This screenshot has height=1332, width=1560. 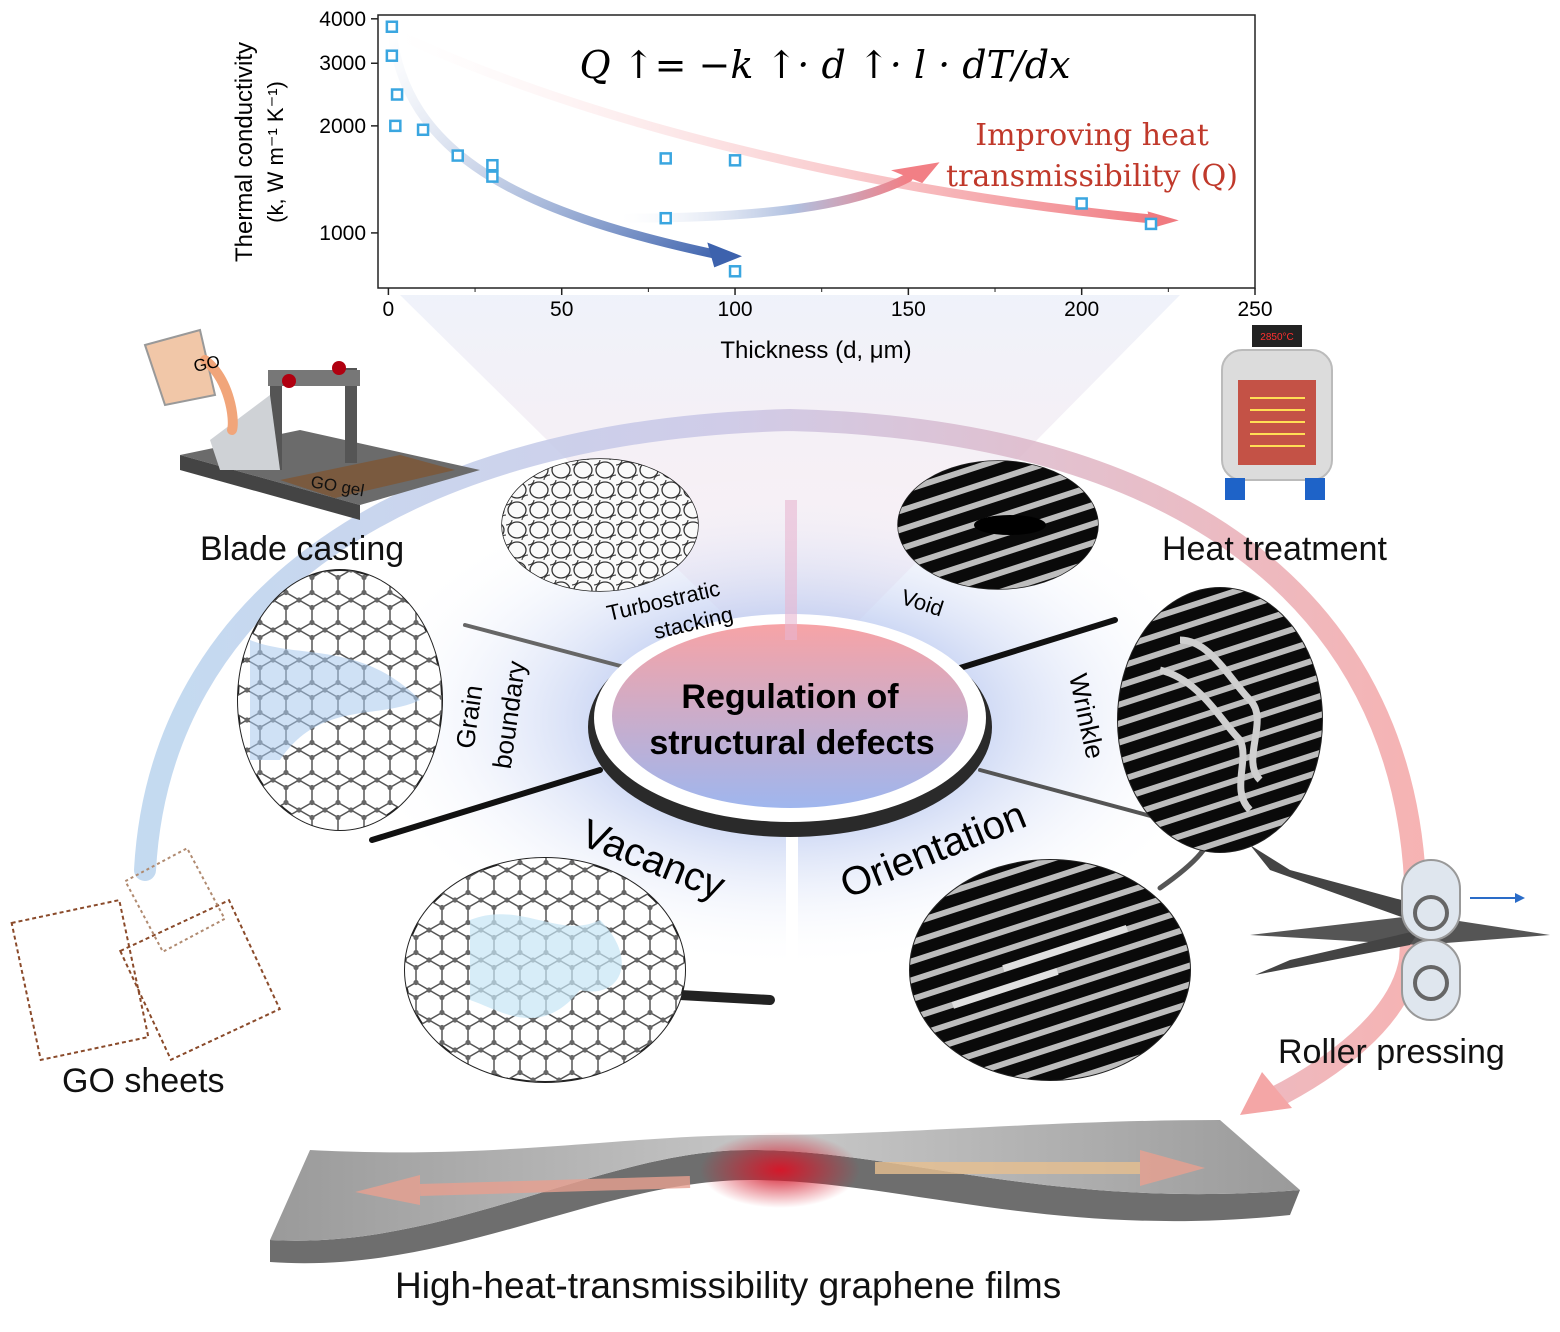 What do you see at coordinates (825, 65) in the screenshot?
I see `equation: Q ↑= −k ↑· d ↑· l · dT/dx` at bounding box center [825, 65].